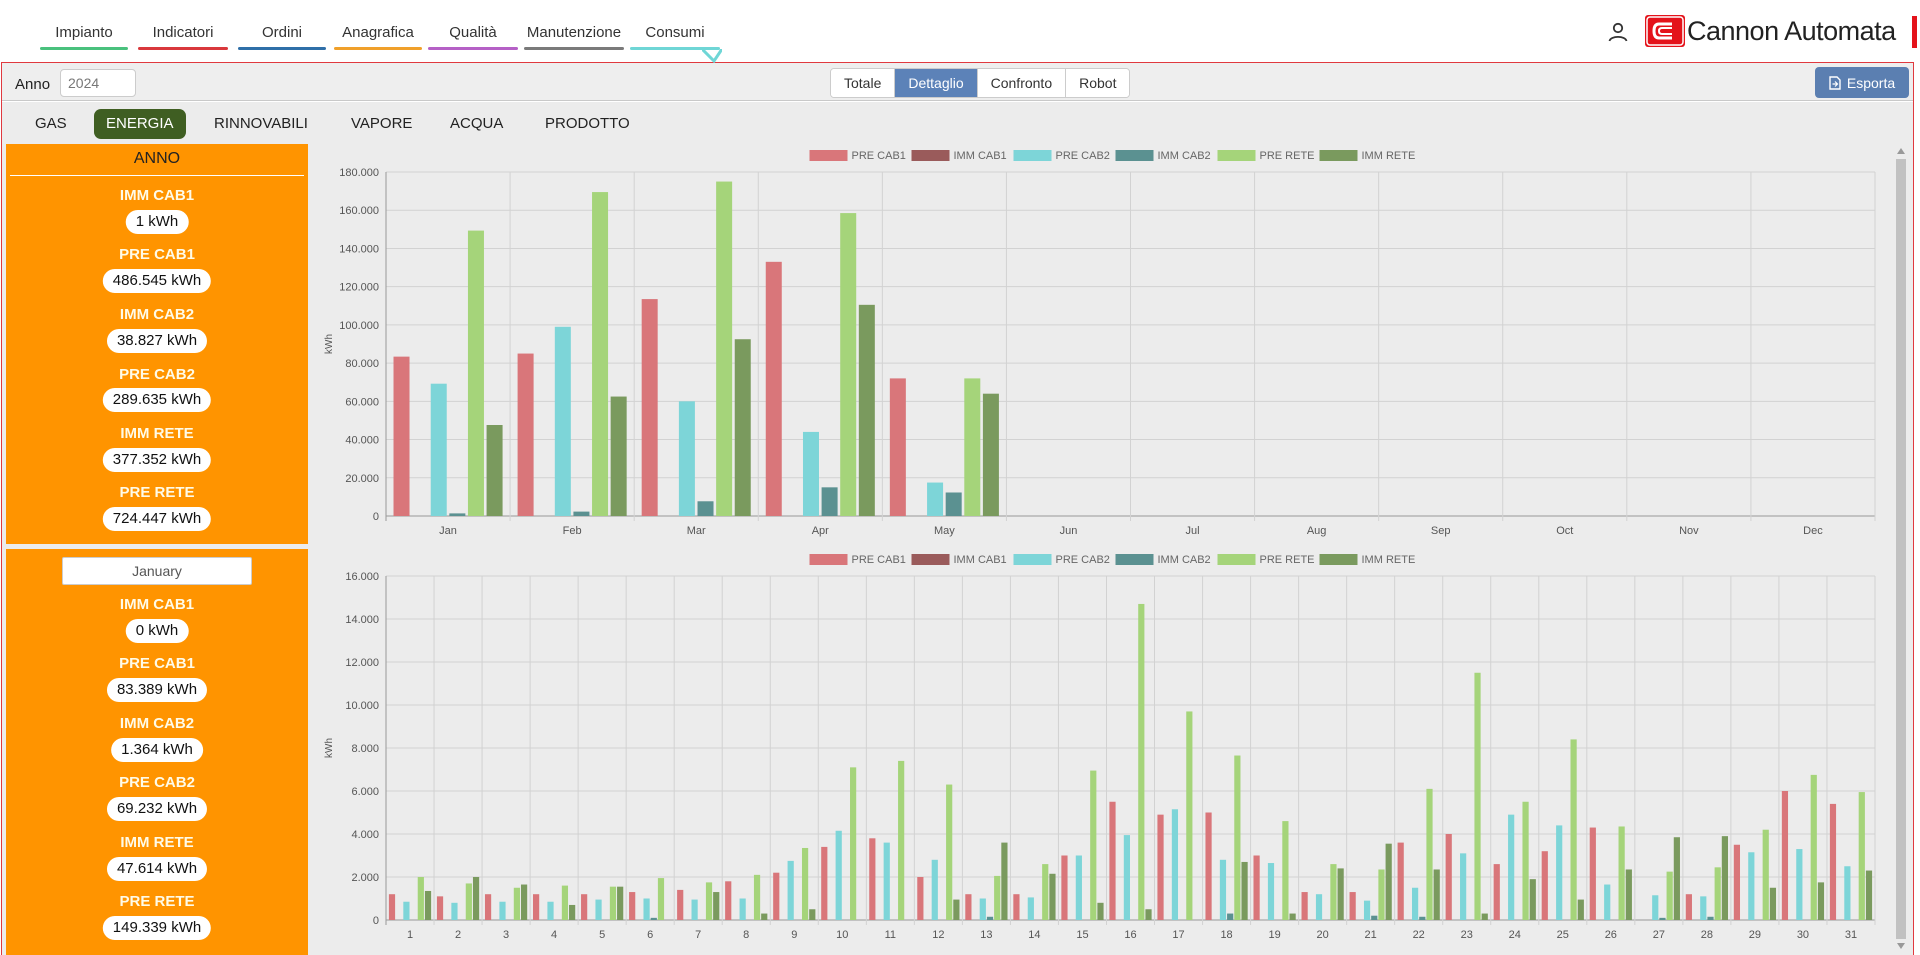  I want to click on x-tick-label: Sep, so click(1441, 531).